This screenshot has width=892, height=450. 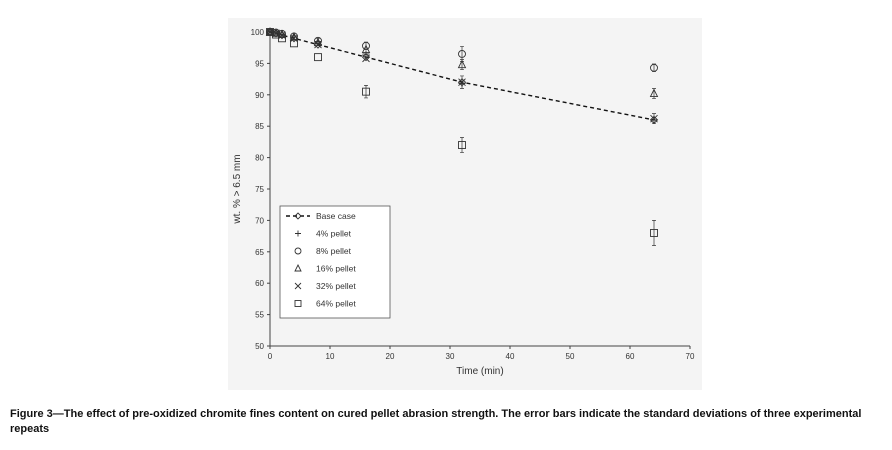 What do you see at coordinates (570, 356) in the screenshot?
I see `x-tick-label: 50` at bounding box center [570, 356].